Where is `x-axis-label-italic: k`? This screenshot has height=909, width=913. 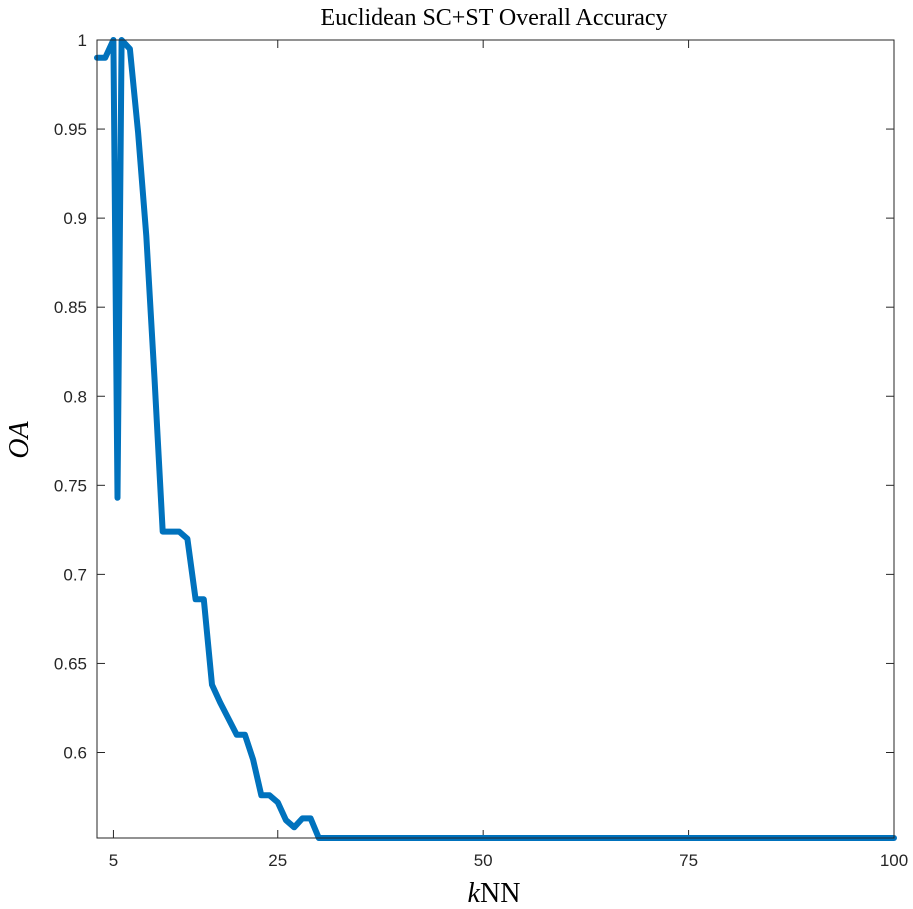
x-axis-label-italic: k is located at coordinates (474, 893).